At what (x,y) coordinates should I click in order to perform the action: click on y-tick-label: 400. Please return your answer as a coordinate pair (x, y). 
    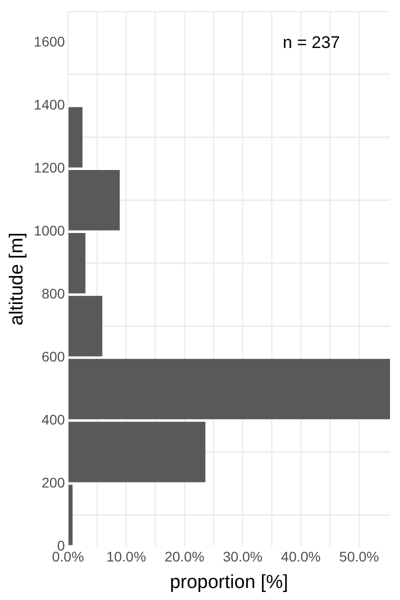
    Looking at the image, I should click on (54, 419).